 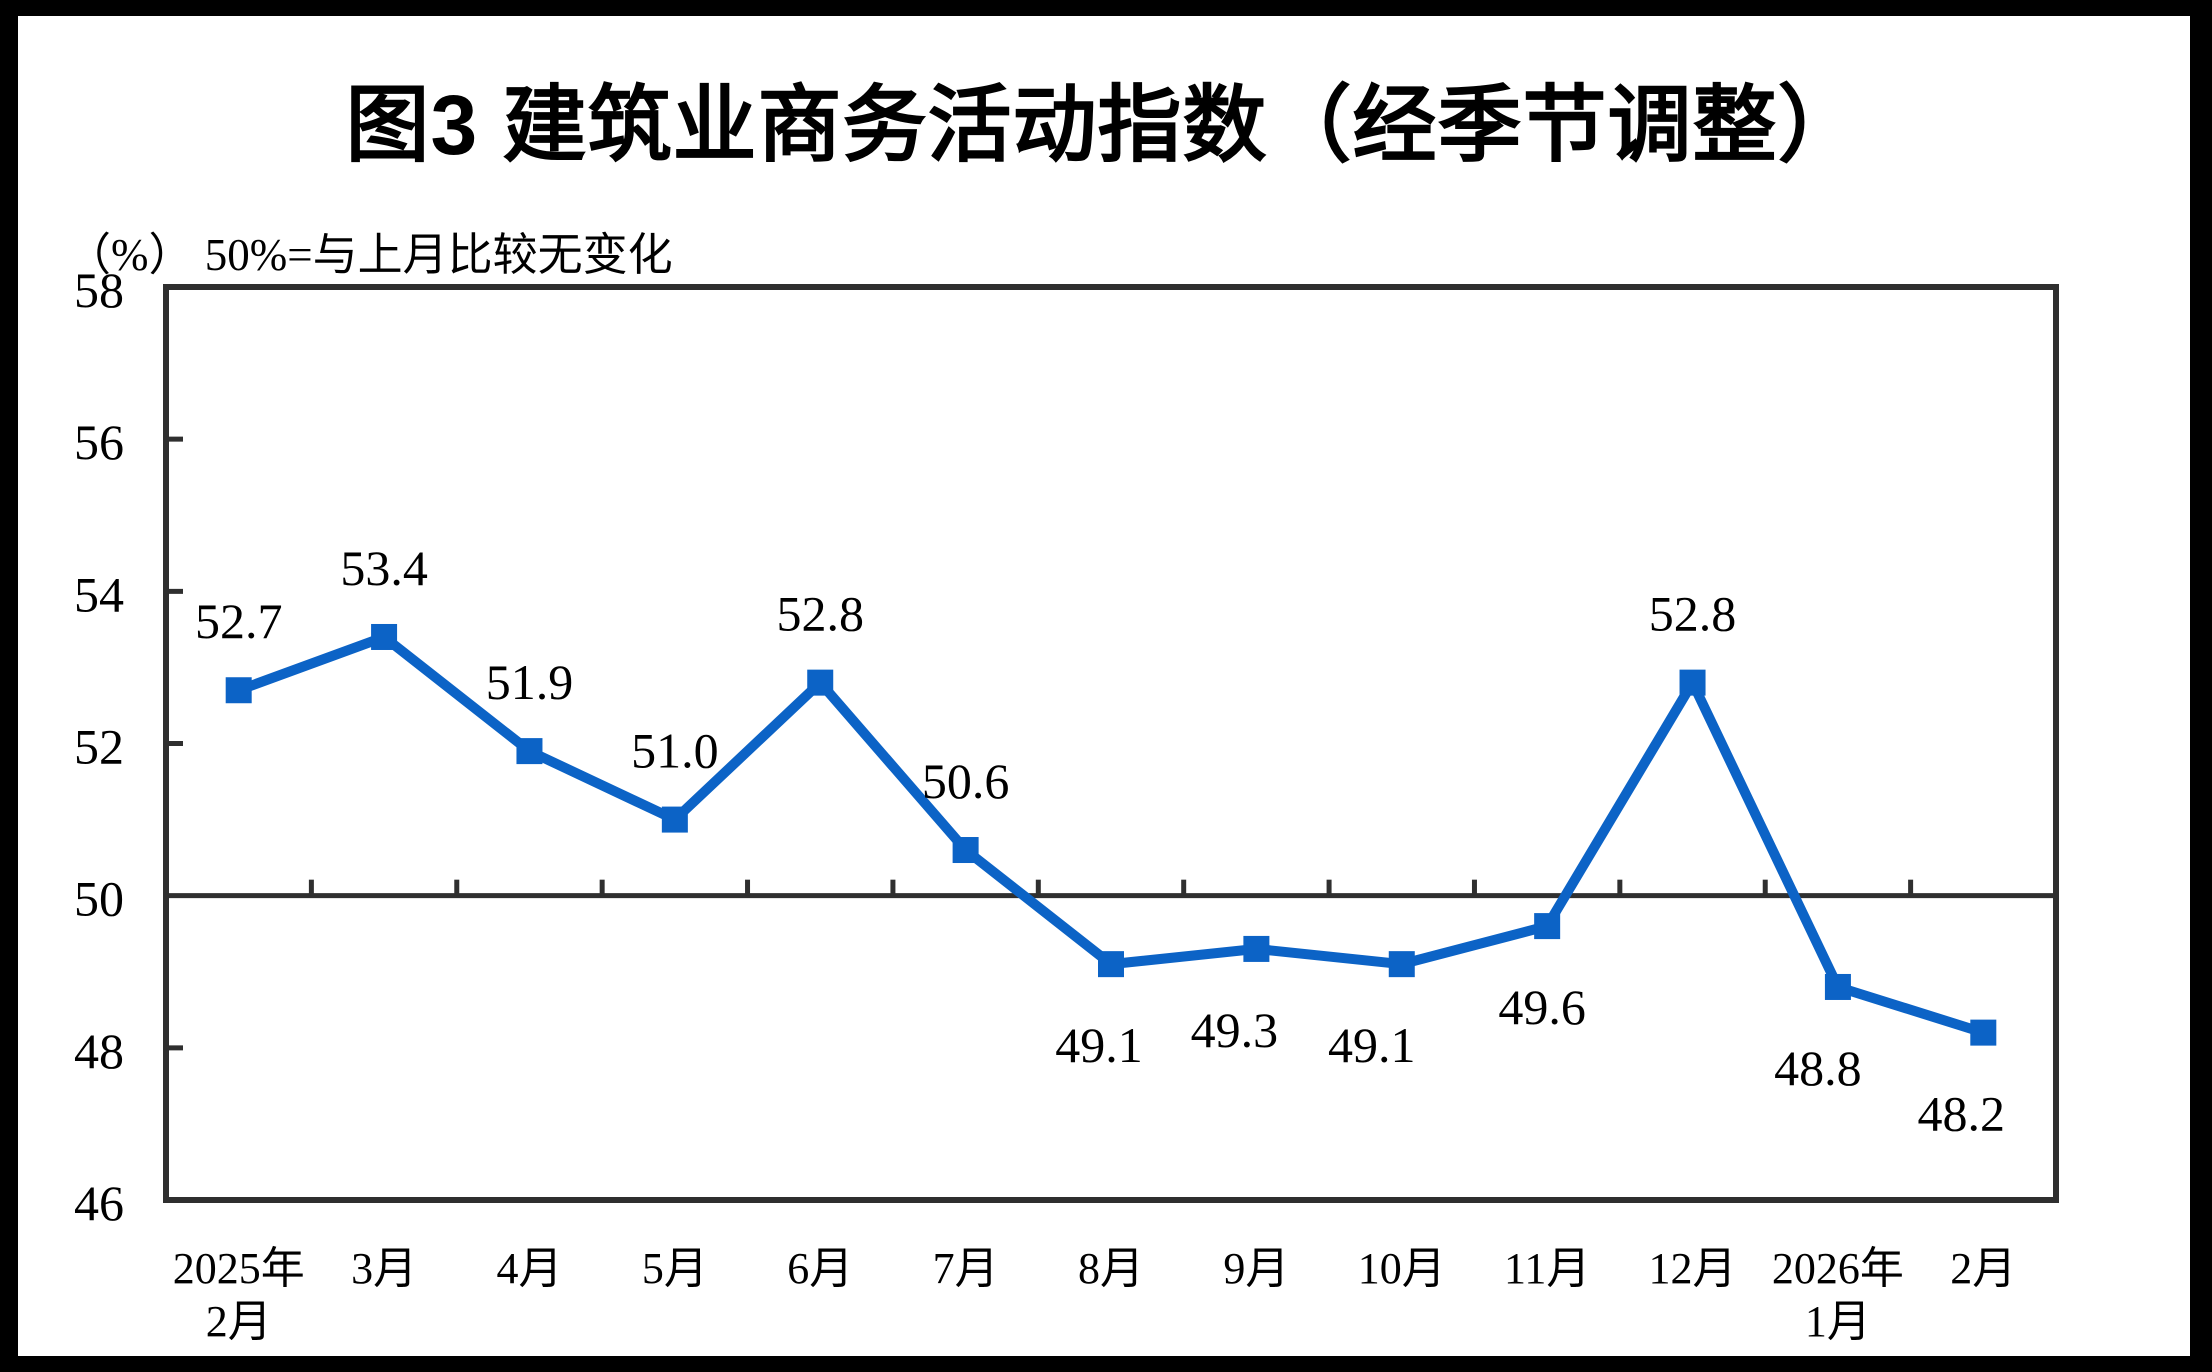 What do you see at coordinates (1547, 1268) in the screenshot?
I see `x-axis-label: 11月` at bounding box center [1547, 1268].